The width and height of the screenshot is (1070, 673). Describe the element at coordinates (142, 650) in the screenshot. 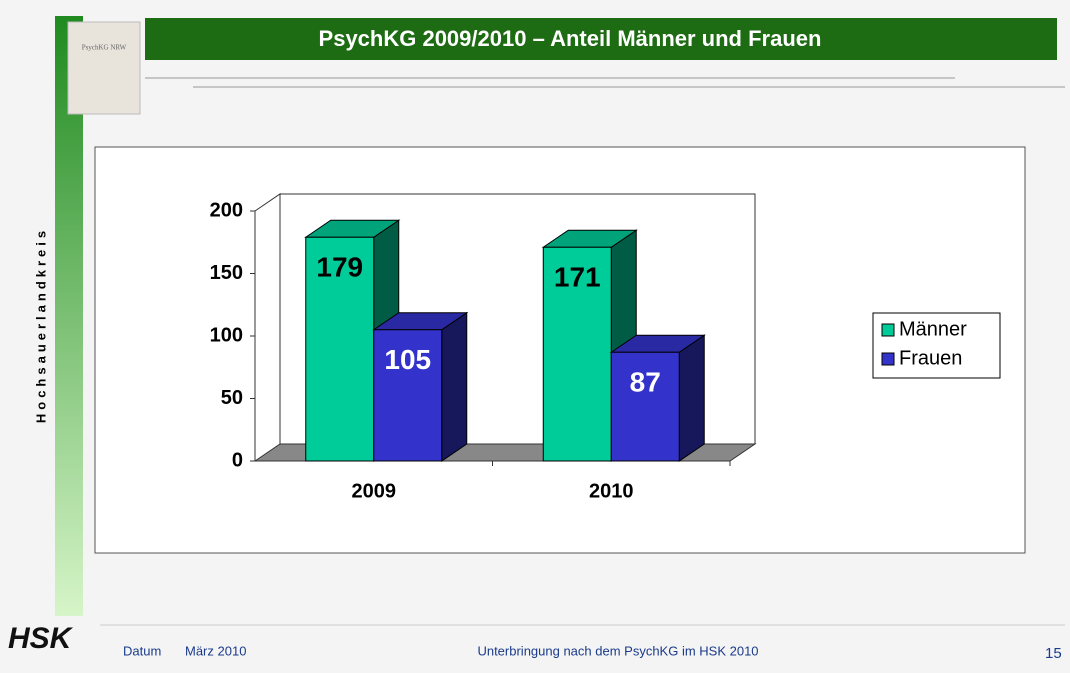

I see `footer-label: Datum` at that location.